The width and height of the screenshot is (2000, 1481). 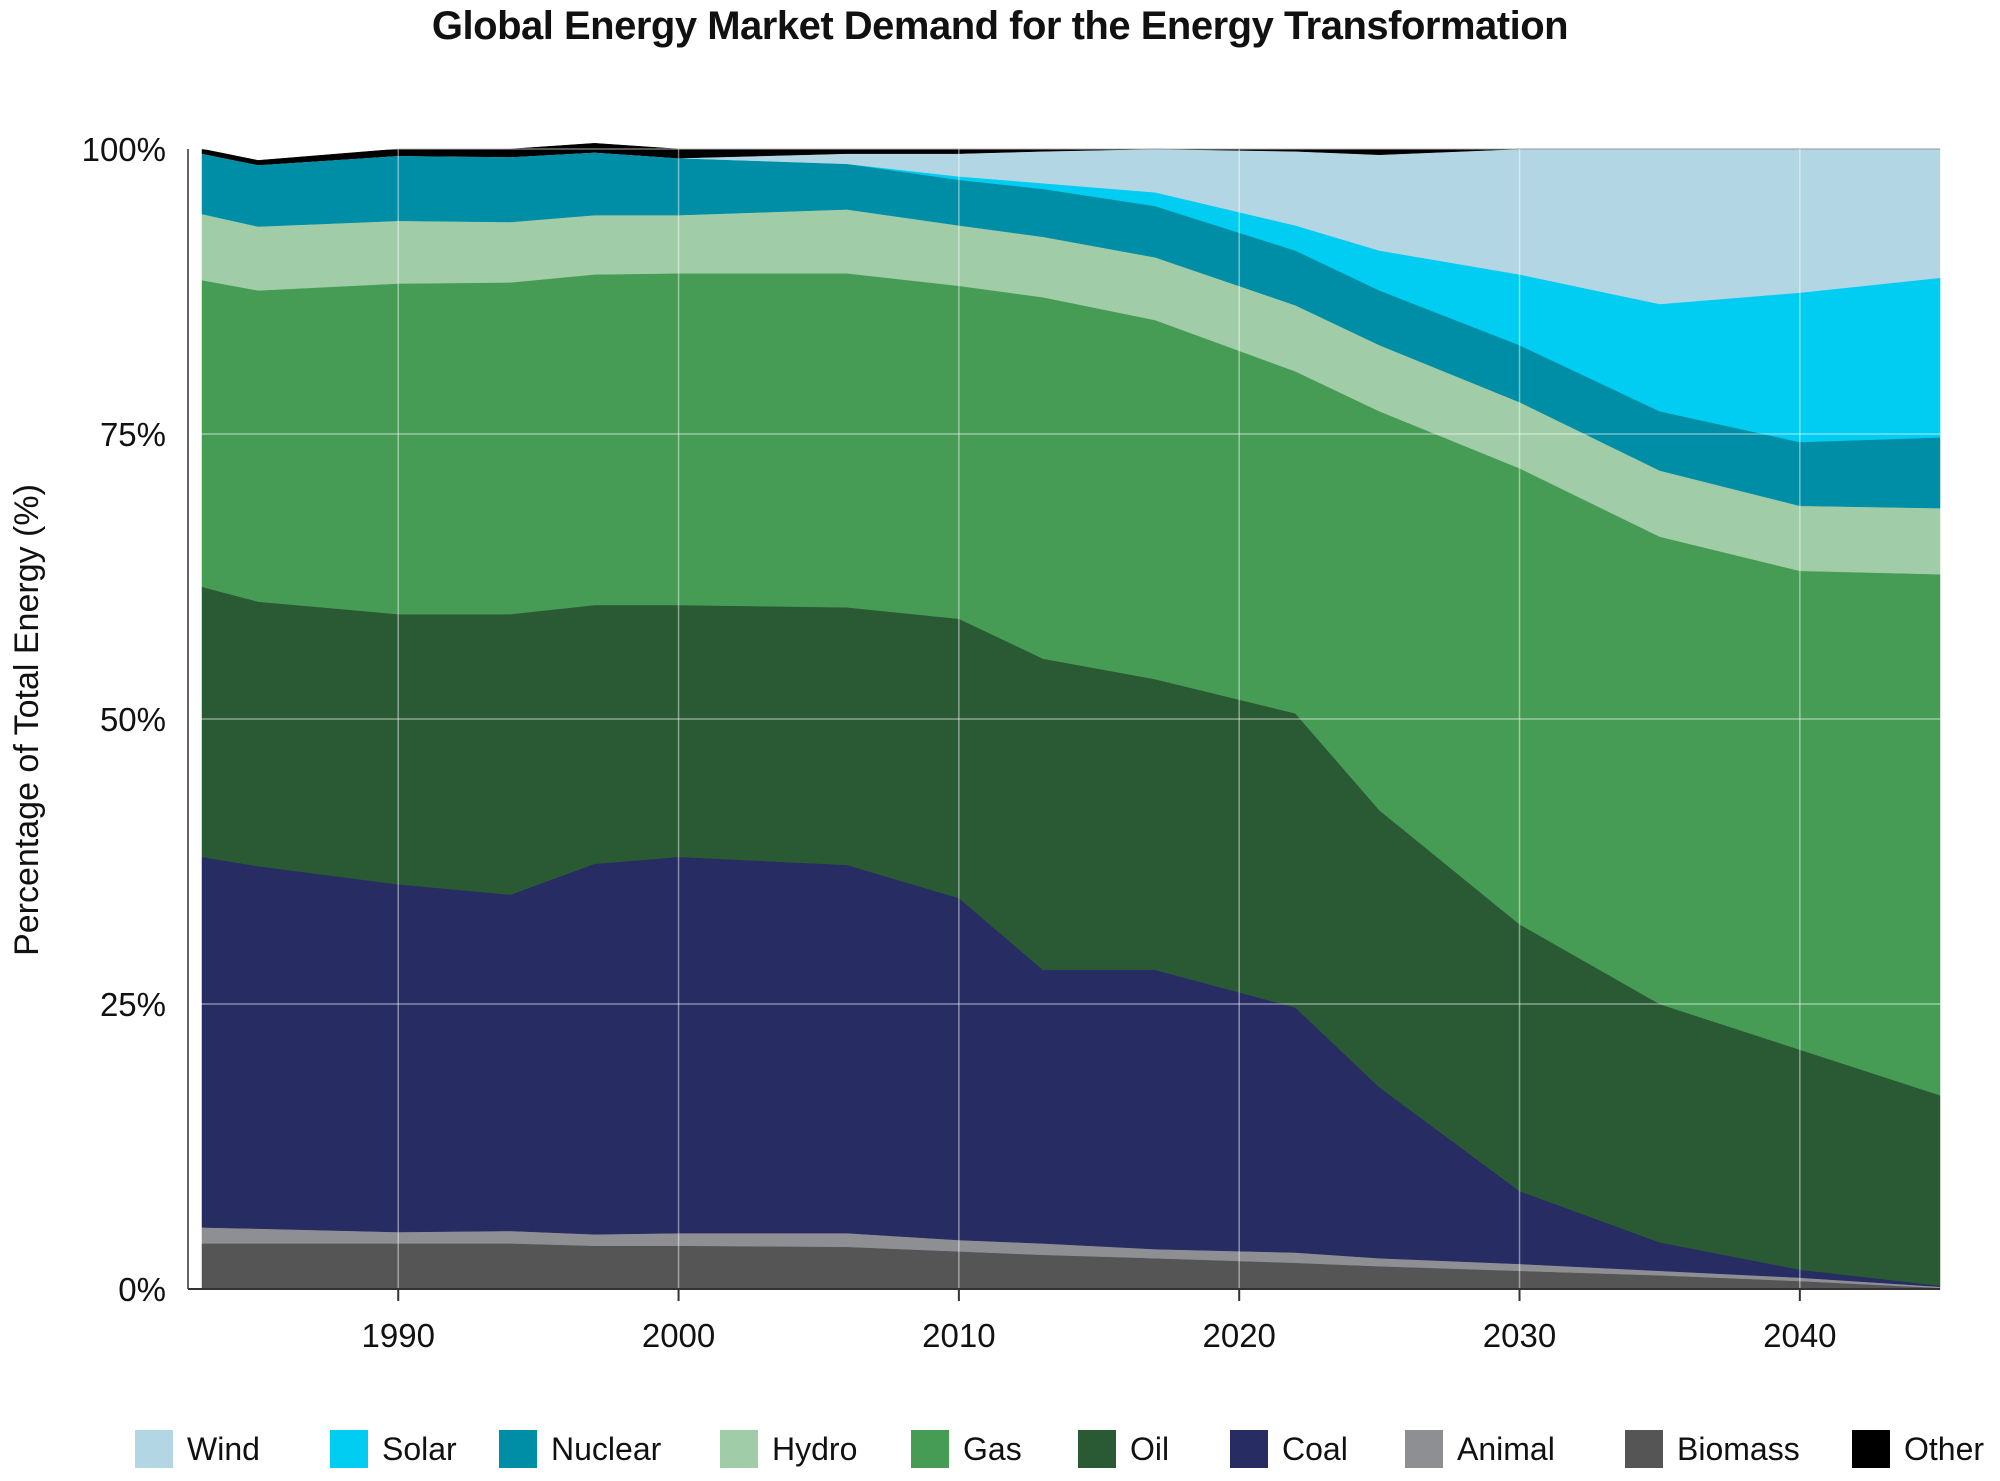 I want to click on legend-label-coal: Coal, so click(x=1315, y=1448).